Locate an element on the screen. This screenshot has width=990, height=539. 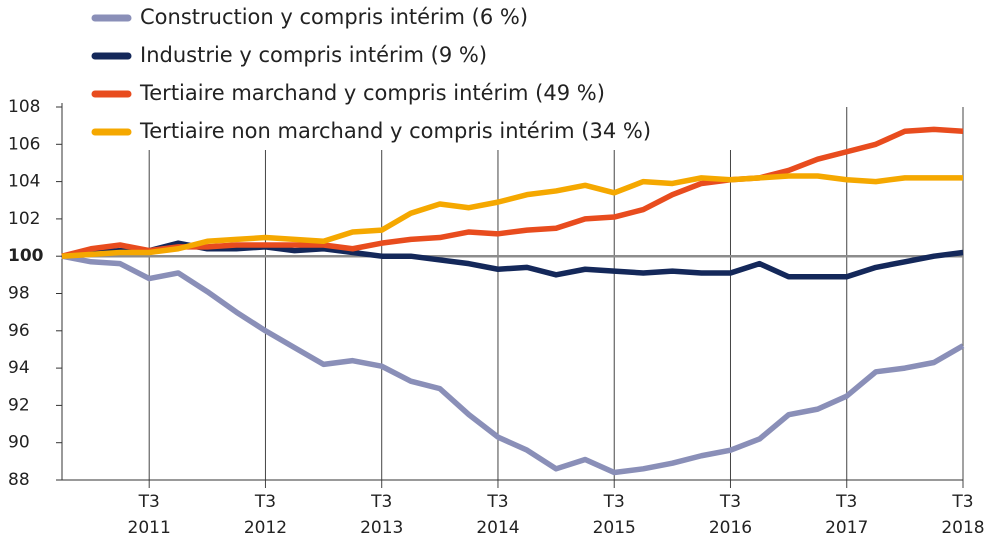
x-tick-label: T3 2013 is located at coordinates (381, 513).